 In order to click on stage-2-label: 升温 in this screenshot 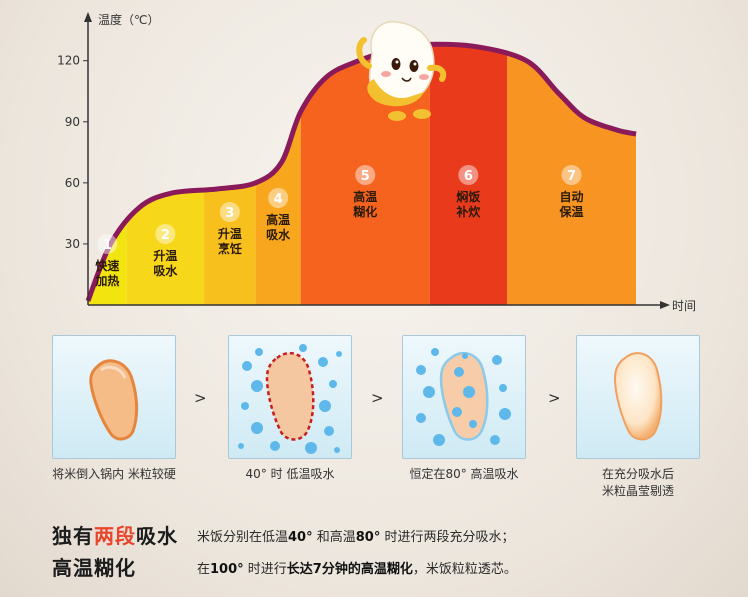, I will do `click(165, 255)`.